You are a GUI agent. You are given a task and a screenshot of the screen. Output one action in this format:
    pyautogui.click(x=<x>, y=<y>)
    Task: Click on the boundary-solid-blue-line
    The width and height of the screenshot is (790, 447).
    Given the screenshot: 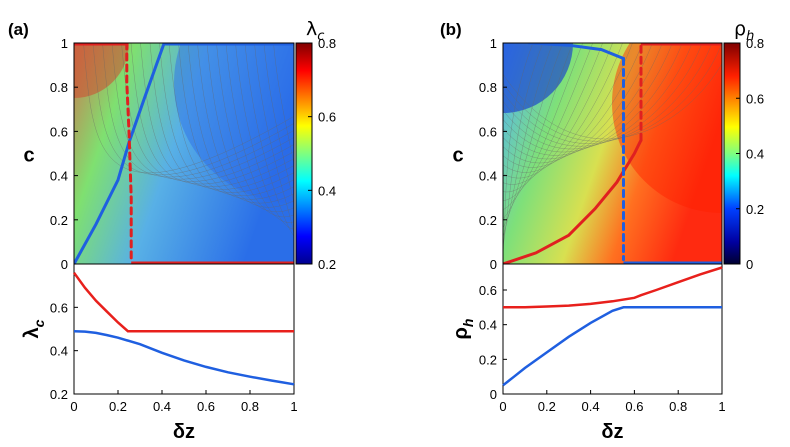 What is the action you would take?
    pyautogui.click(x=576, y=51)
    